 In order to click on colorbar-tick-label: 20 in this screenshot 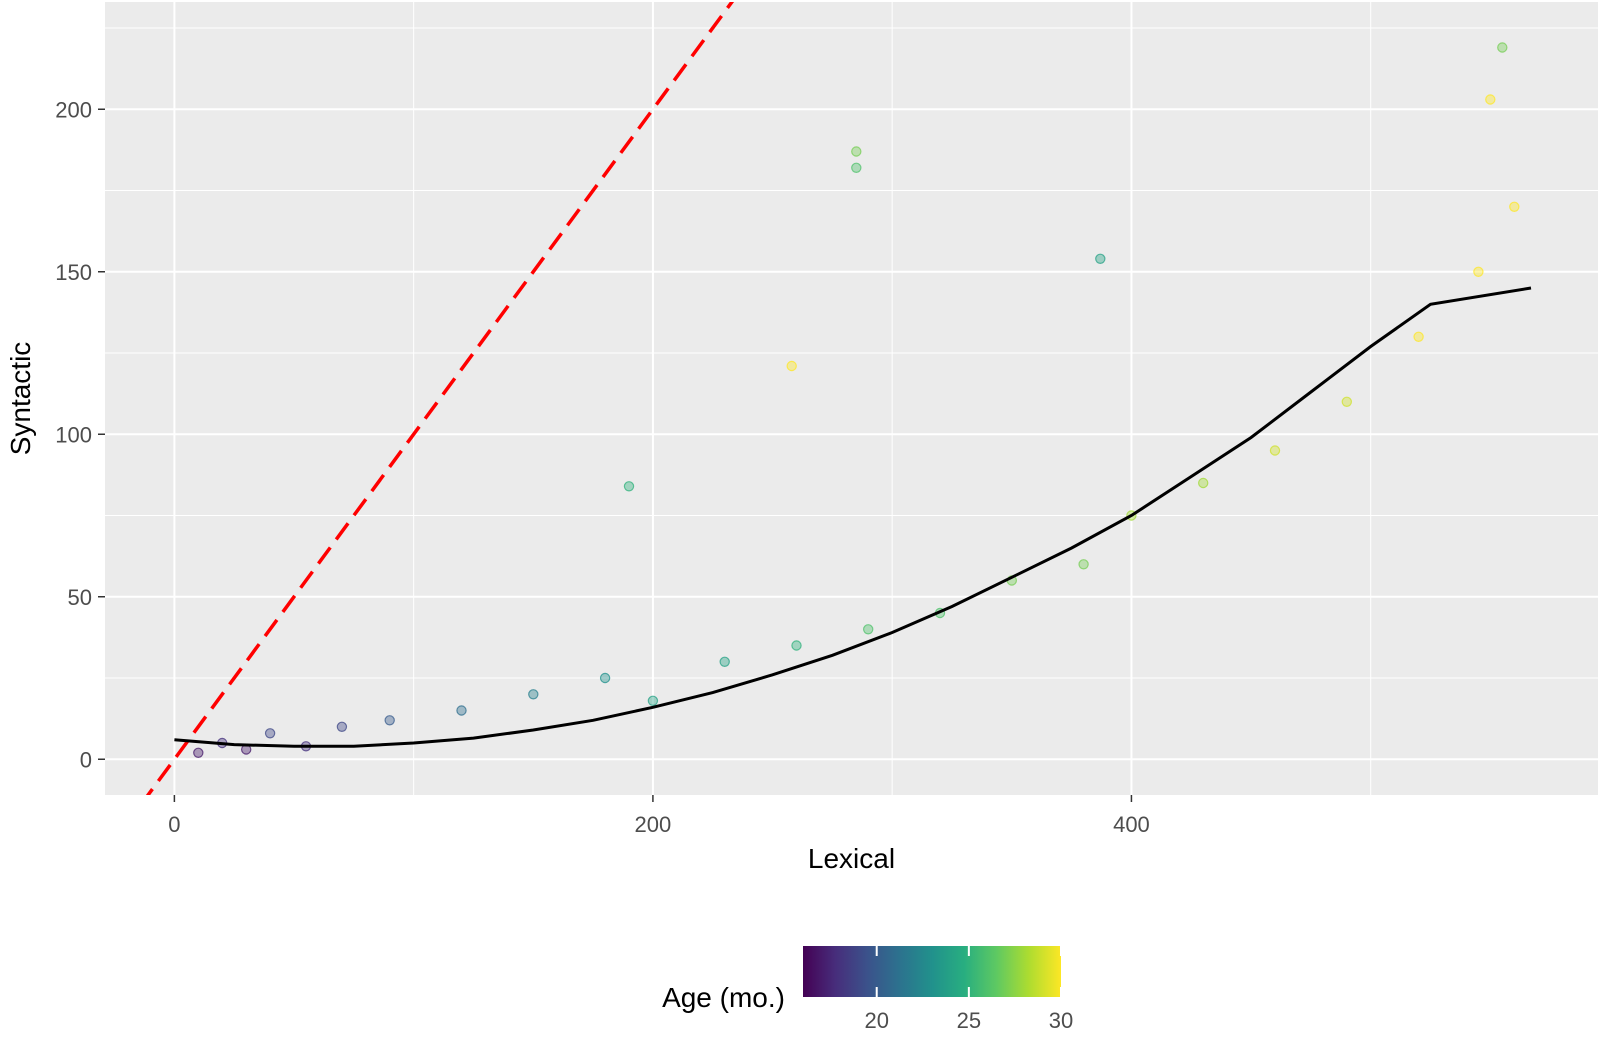, I will do `click(876, 1020)`.